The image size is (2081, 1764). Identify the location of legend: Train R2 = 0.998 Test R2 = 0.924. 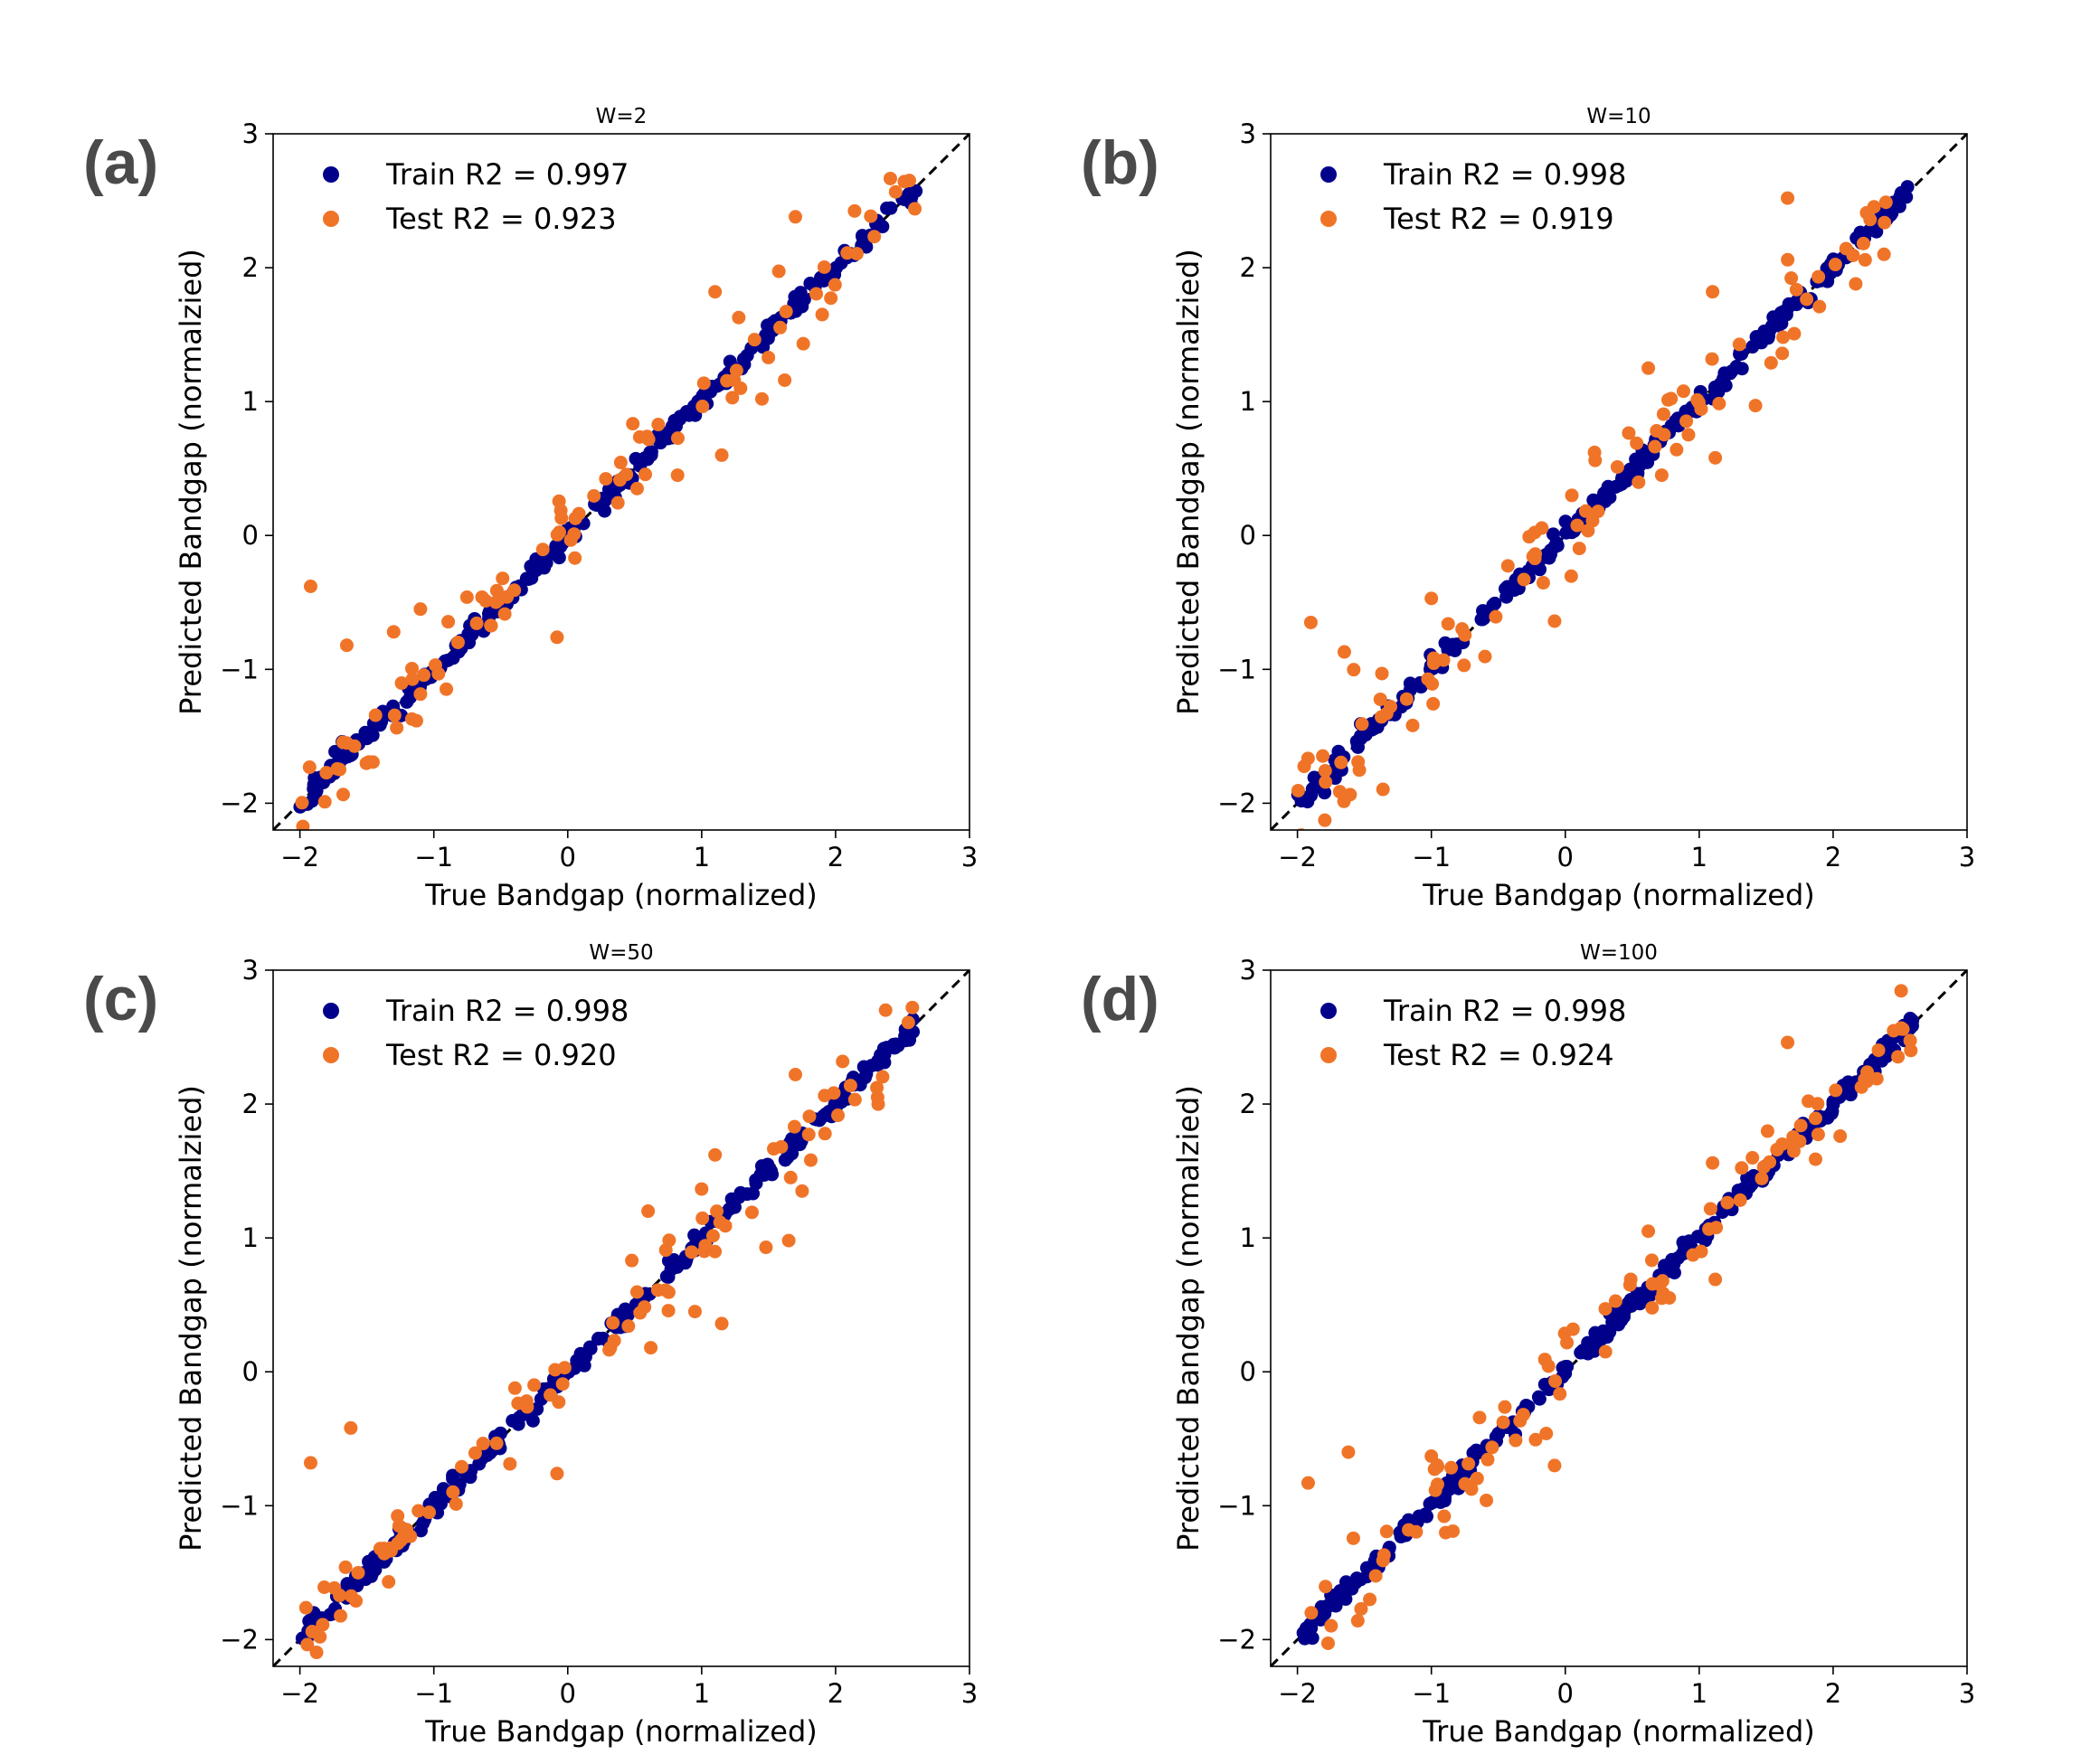
(1473, 1033).